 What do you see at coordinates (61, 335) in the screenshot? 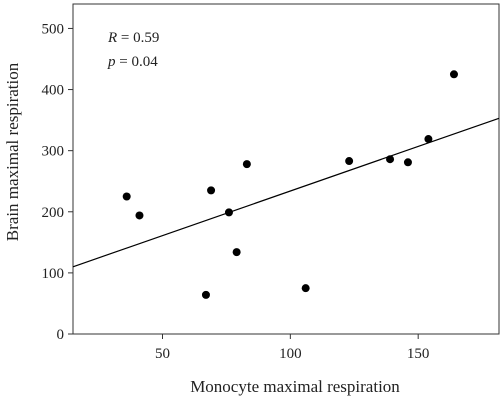
I see `y-tick-label: 0` at bounding box center [61, 335].